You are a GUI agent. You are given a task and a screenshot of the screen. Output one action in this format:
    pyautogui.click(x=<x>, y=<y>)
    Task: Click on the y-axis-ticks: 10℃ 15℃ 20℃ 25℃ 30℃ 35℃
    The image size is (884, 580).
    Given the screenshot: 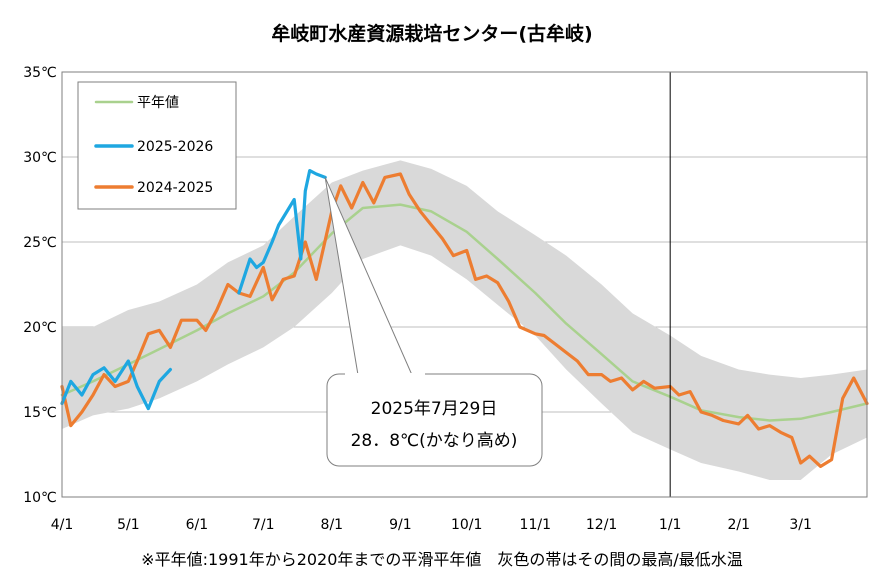 What is the action you would take?
    pyautogui.click(x=40, y=285)
    